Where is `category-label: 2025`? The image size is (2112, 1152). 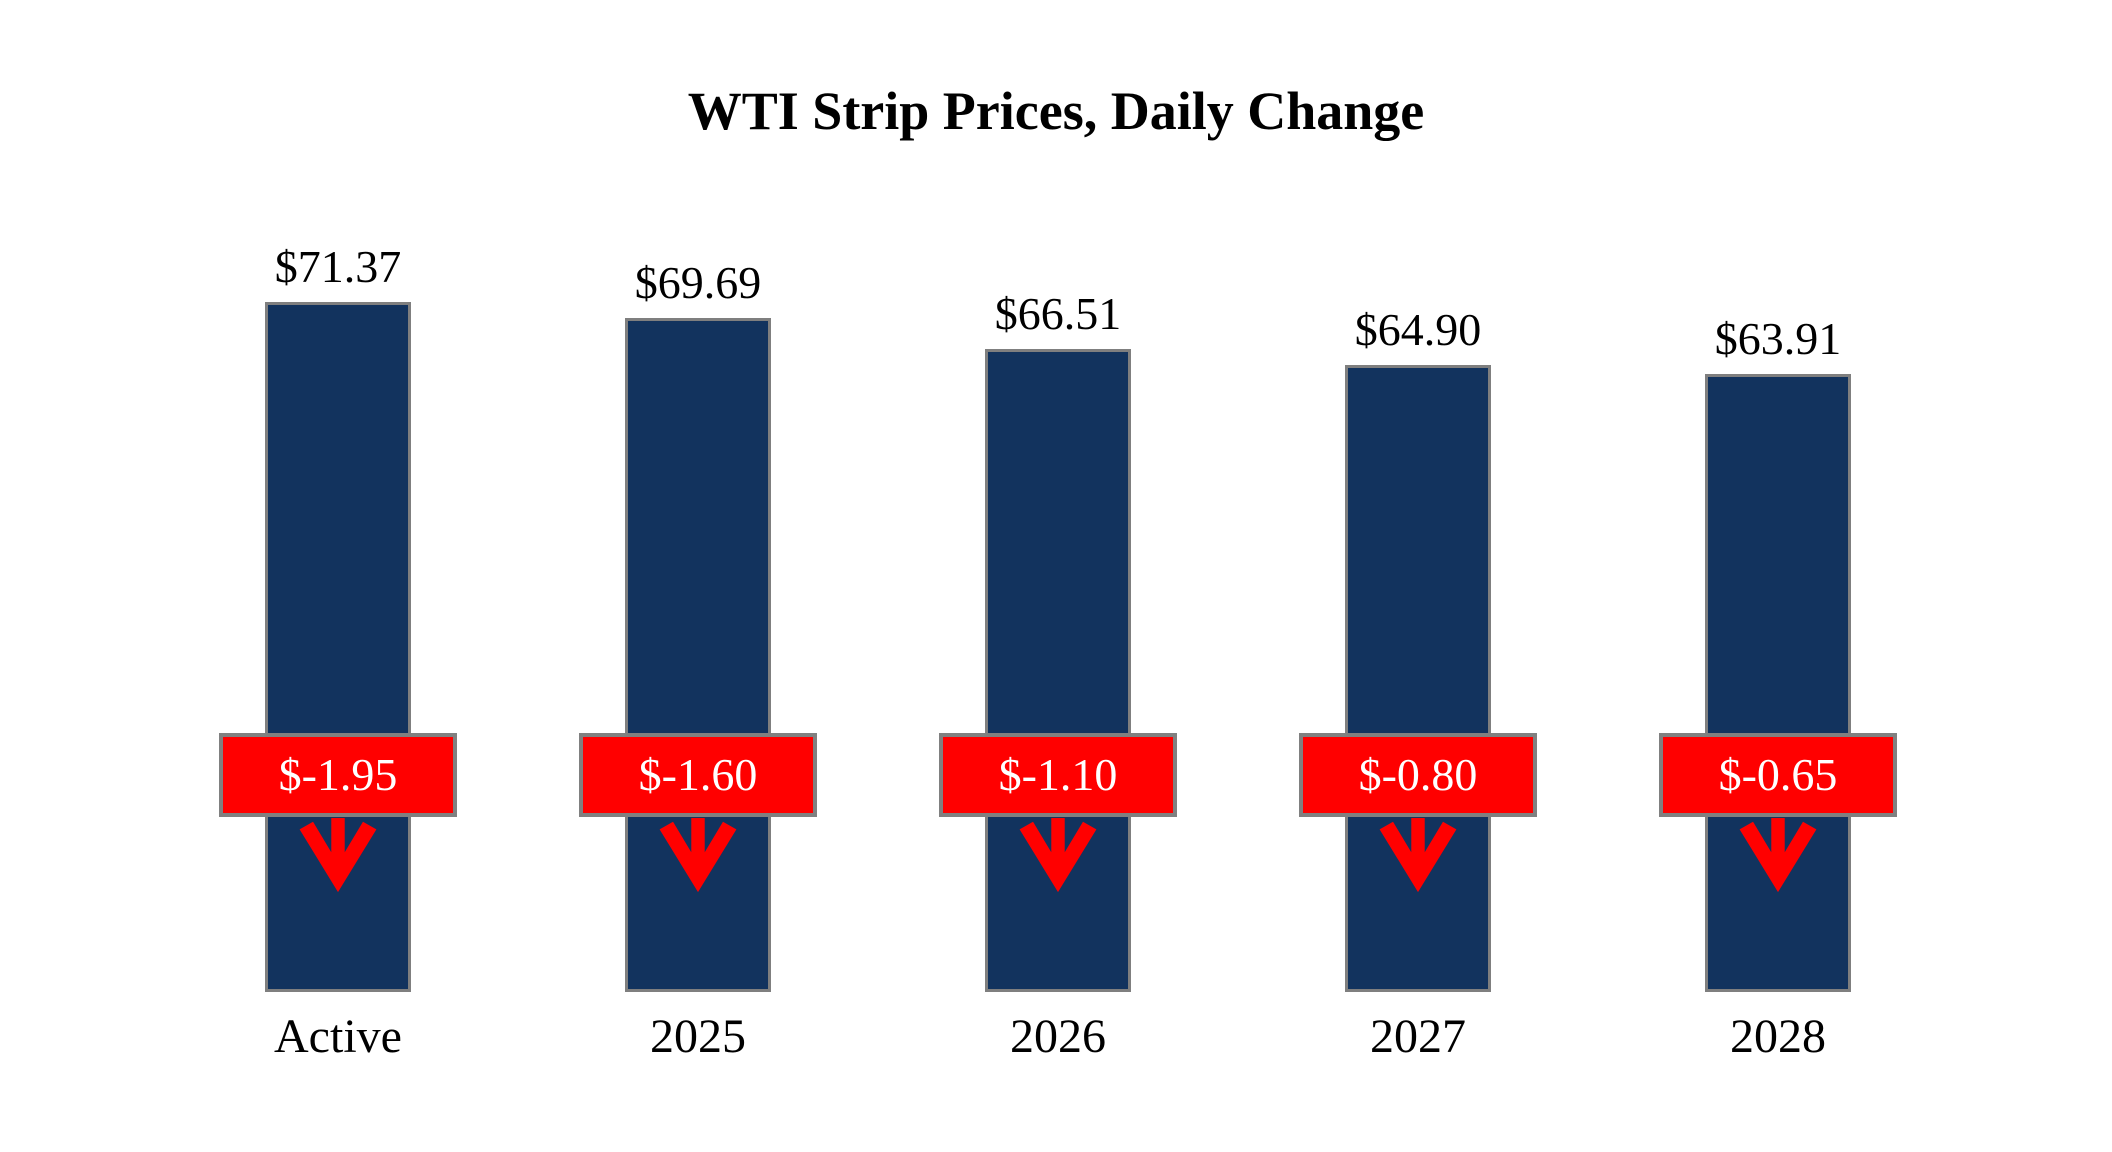 category-label: 2025 is located at coordinates (698, 1036).